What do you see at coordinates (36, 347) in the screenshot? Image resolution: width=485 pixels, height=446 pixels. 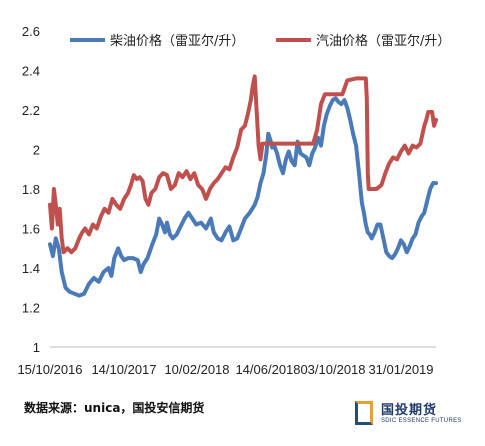 I see `y-tick-label: 1` at bounding box center [36, 347].